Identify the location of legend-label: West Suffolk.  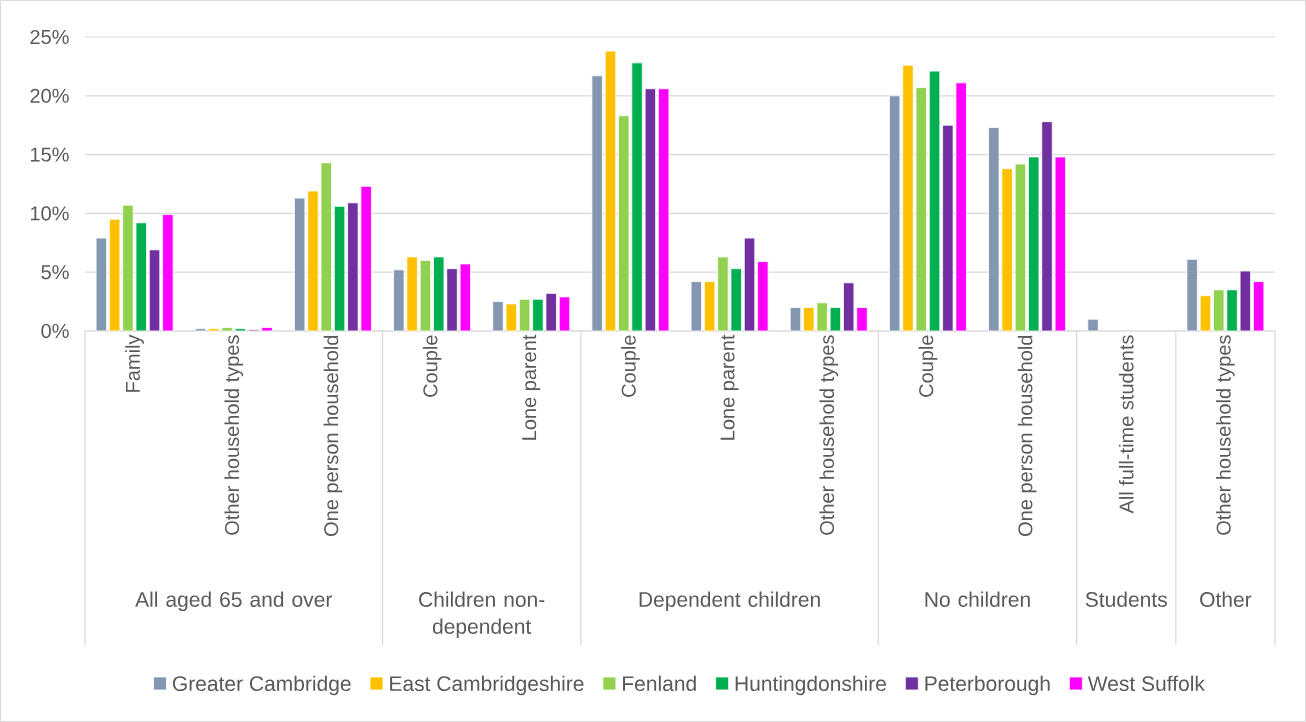
(1146, 683).